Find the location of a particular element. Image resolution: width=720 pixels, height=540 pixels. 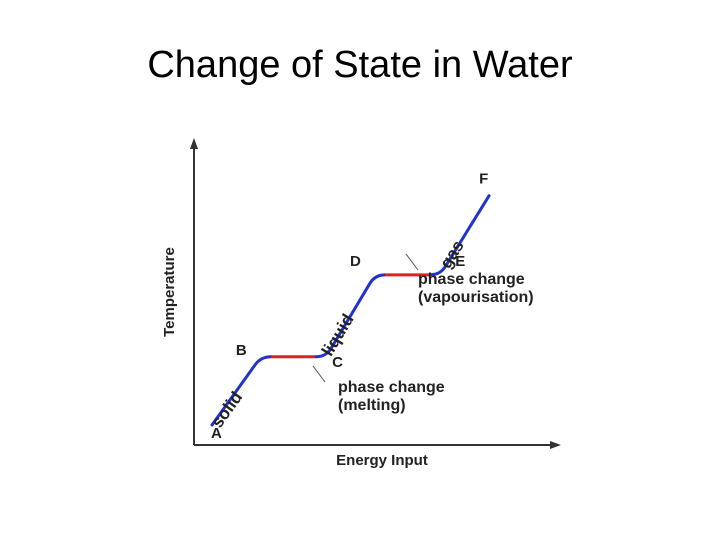

region-label-liquid: liquid is located at coordinates (338, 335).